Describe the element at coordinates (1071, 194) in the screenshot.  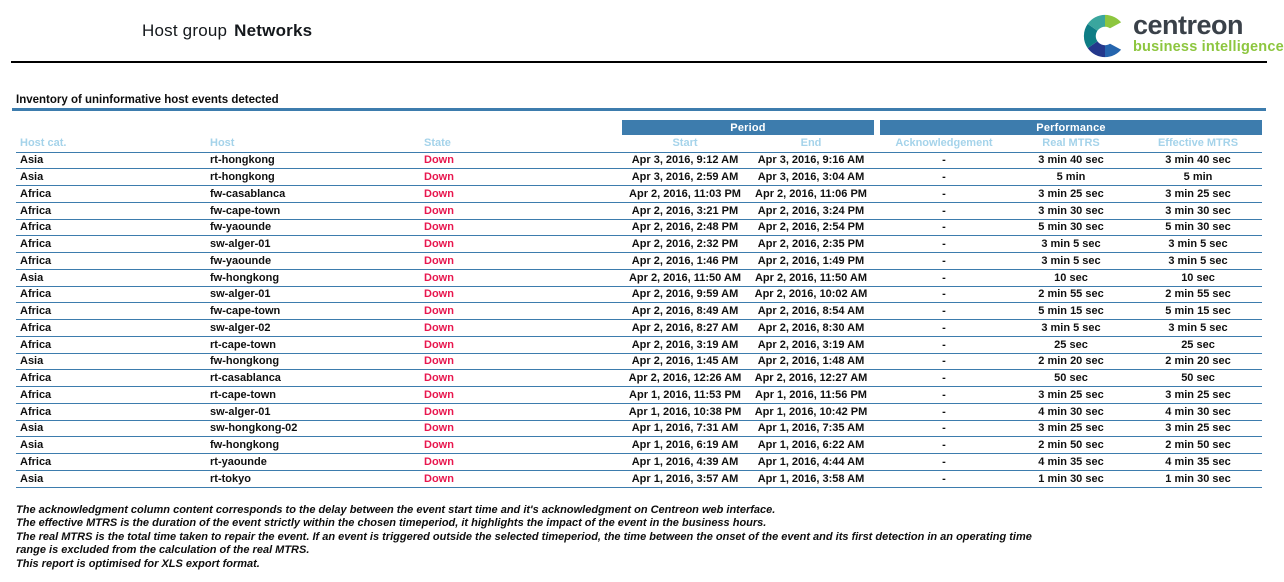
I see `real-mtrs-cell: 3 min 25 sec` at that location.